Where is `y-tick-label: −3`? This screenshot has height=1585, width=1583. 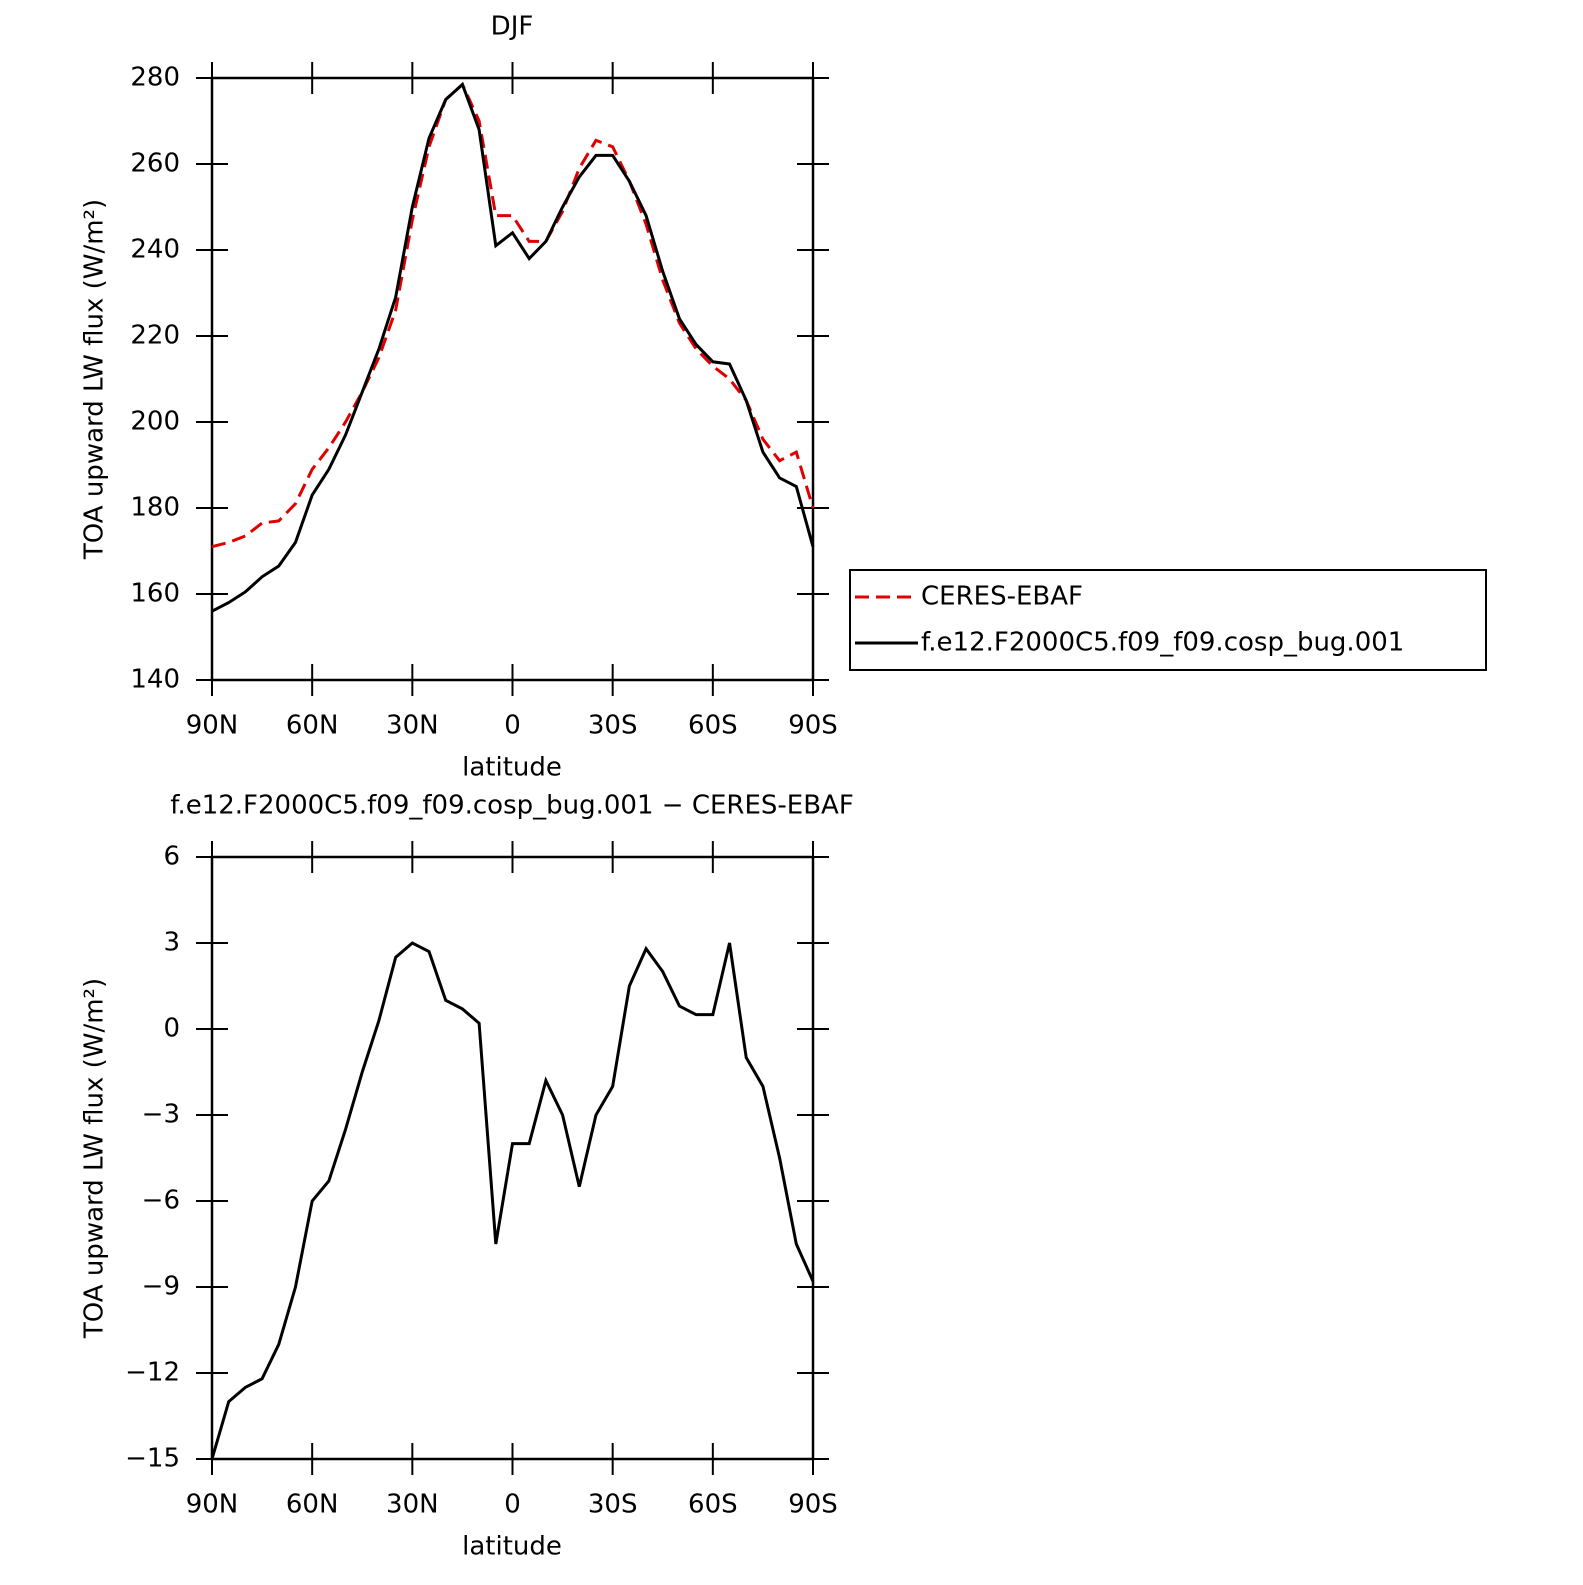
y-tick-label: −3 is located at coordinates (161, 1115).